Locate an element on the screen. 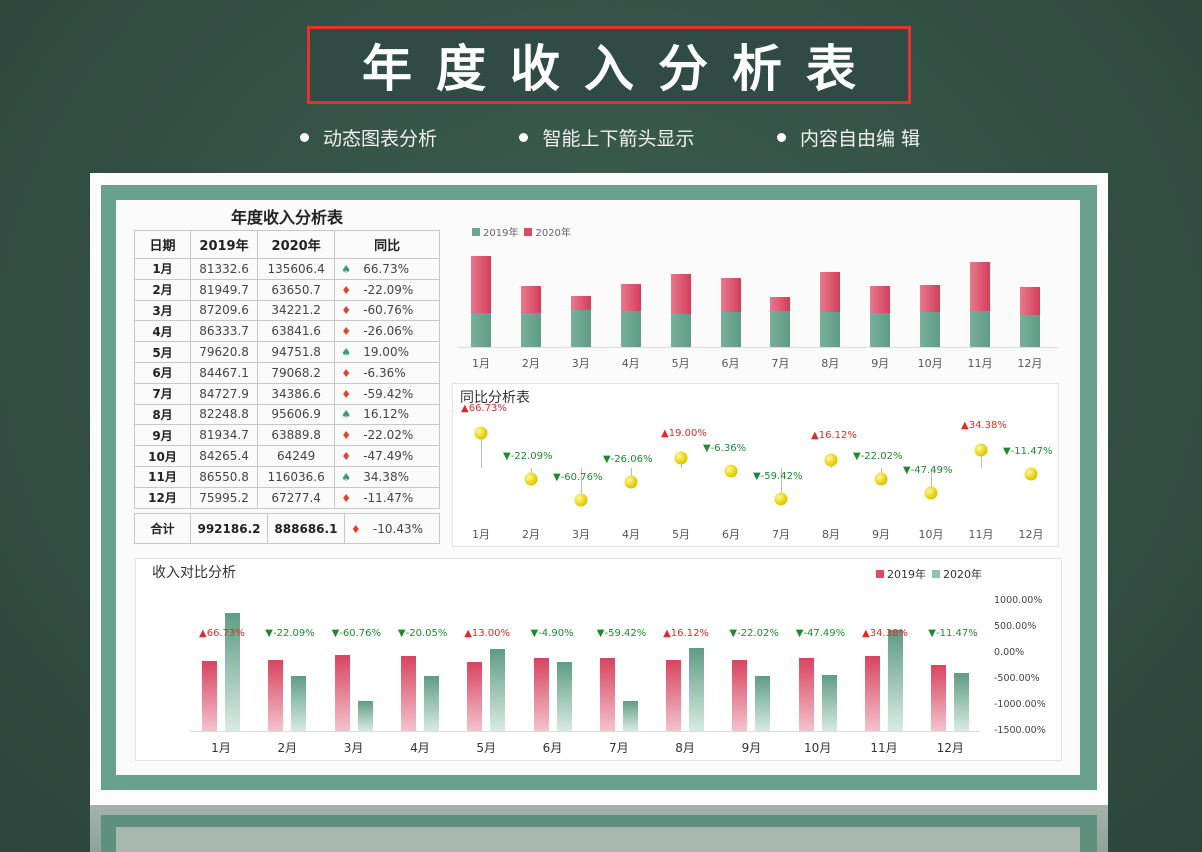 This screenshot has height=852, width=1202. cell-2020: 135606.4 is located at coordinates (296, 269).